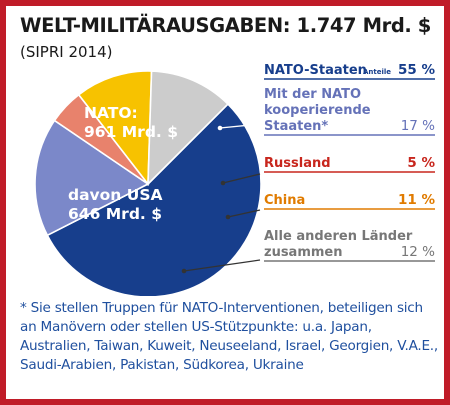 Image resolution: width=450 pixels, height=405 pixels. Describe the element at coordinates (66, 52) in the screenshot. I see `chart-source: (SIPRI 2014)` at that location.